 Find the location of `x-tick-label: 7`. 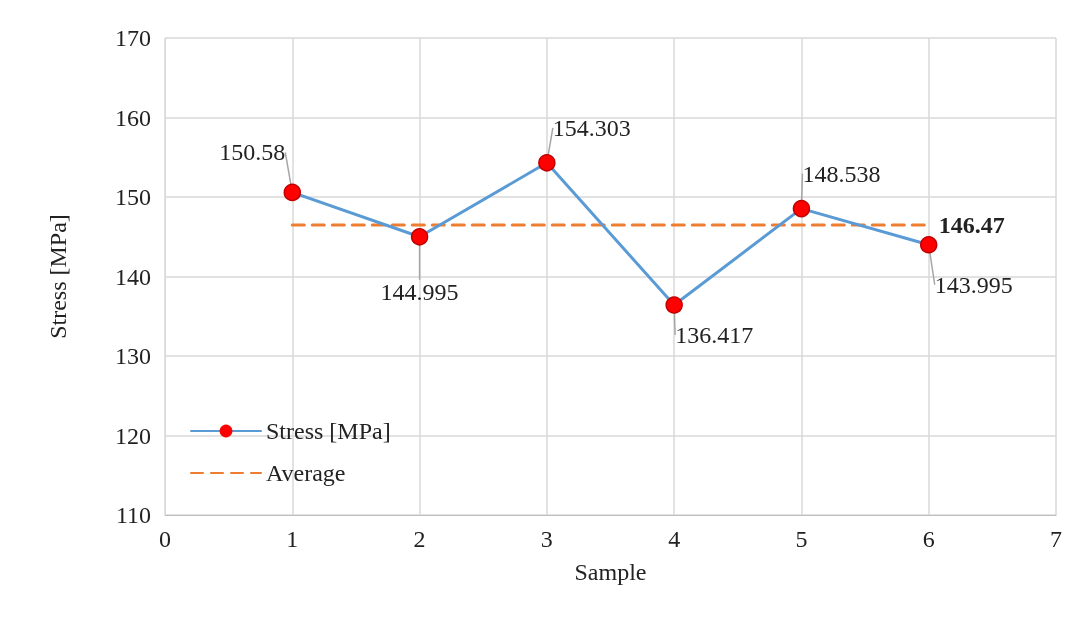

x-tick-label: 7 is located at coordinates (1056, 539).